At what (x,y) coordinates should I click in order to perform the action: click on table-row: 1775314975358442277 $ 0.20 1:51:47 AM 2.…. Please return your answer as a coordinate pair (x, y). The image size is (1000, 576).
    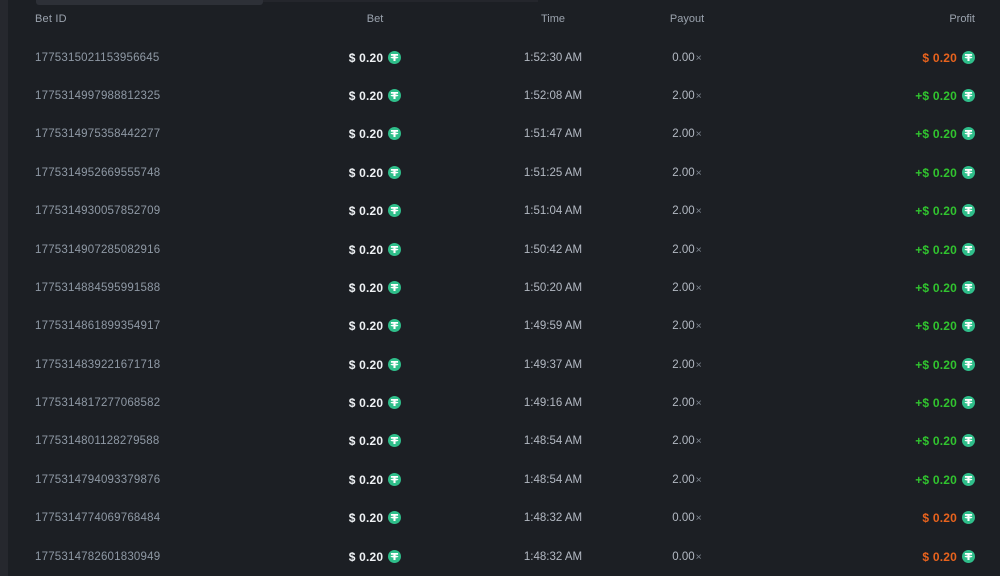
    Looking at the image, I should click on (504, 134).